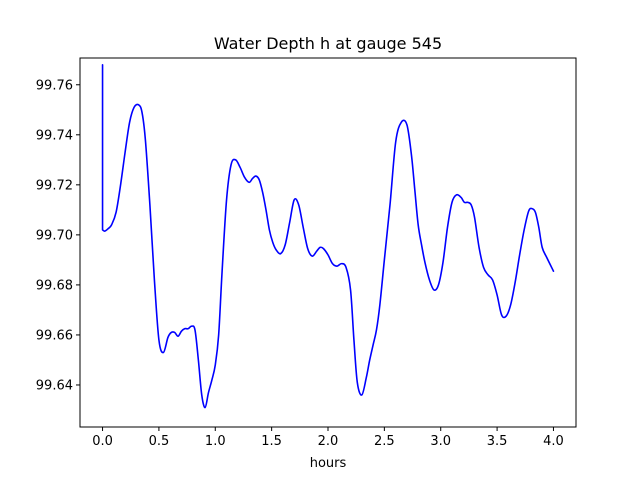  Describe the element at coordinates (159, 441) in the screenshot. I see `x-tick-label: 0.5` at that location.